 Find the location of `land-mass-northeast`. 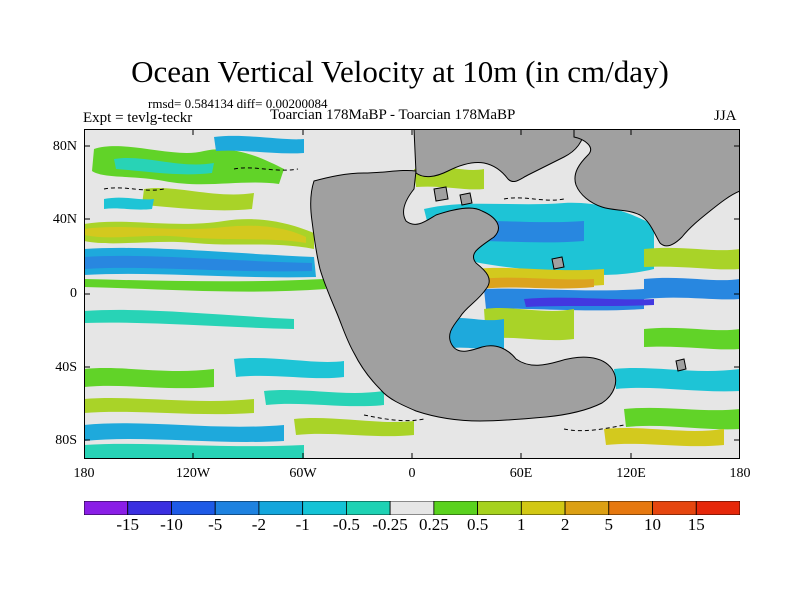

land-mass-northeast is located at coordinates (656, 188).